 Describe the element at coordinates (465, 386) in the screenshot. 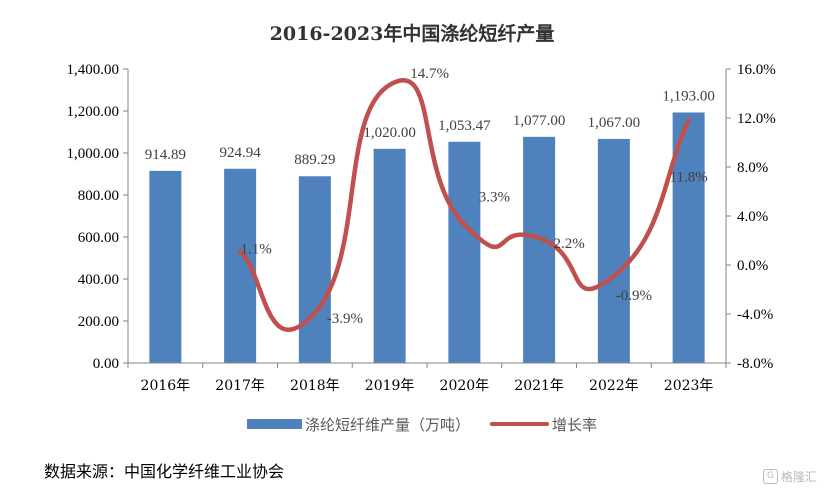

I see `category-label: 2020年` at that location.